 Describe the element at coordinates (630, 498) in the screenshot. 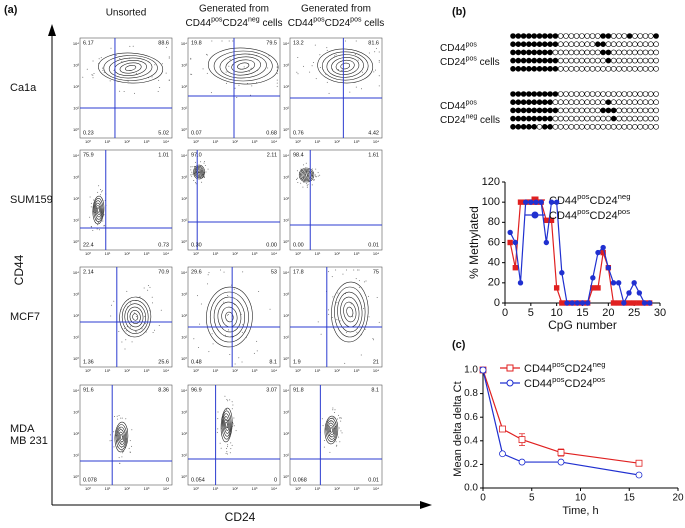

I see `x-tick-label: 15` at that location.